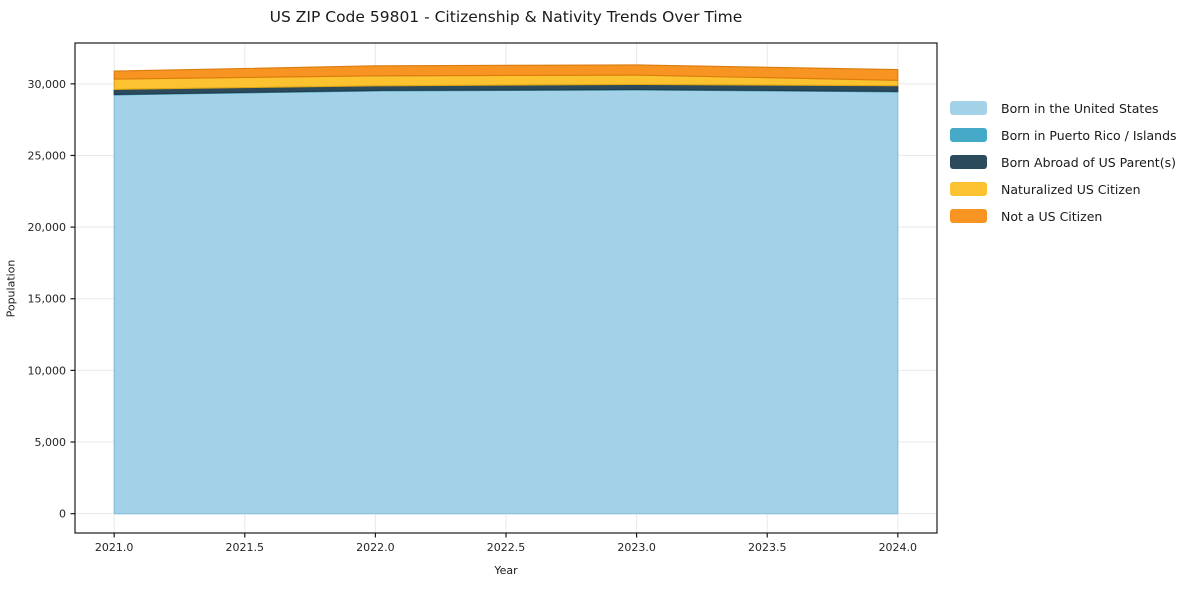 This screenshot has width=1189, height=590. What do you see at coordinates (506, 547) in the screenshot?
I see `x-tick-label: 2022.5` at bounding box center [506, 547].